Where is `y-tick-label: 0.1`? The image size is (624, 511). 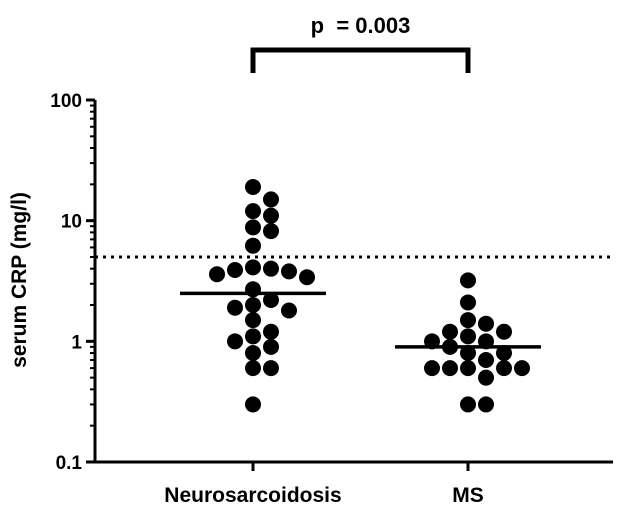
y-tick-label: 0.1 is located at coordinates (69, 463).